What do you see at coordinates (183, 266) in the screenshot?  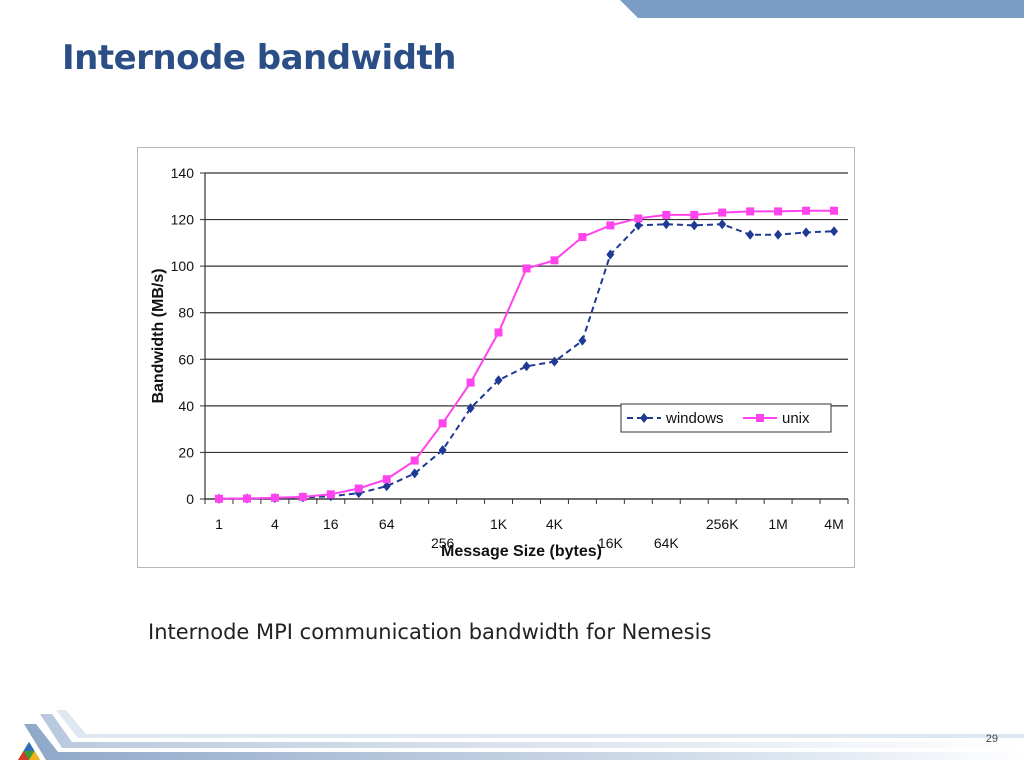 I see `y-tick-label-100: 100` at bounding box center [183, 266].